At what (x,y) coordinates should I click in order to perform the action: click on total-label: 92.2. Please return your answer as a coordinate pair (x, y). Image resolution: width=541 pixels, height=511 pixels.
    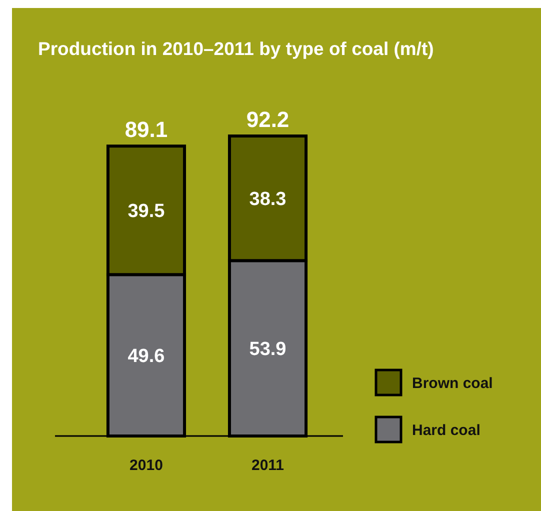
    Looking at the image, I should click on (268, 119).